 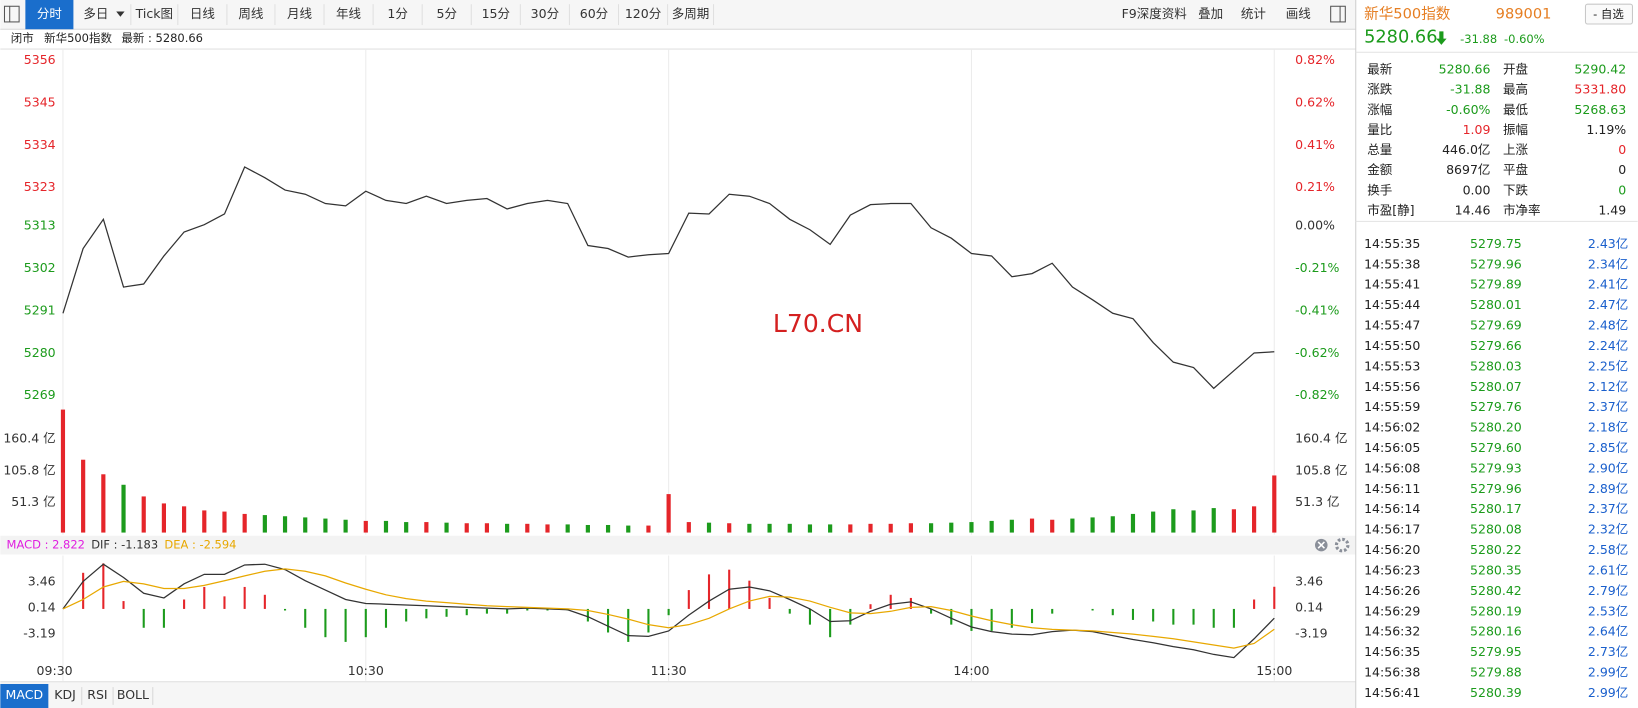 I want to click on tick-time: 14:55:35, so click(x=1392, y=243).